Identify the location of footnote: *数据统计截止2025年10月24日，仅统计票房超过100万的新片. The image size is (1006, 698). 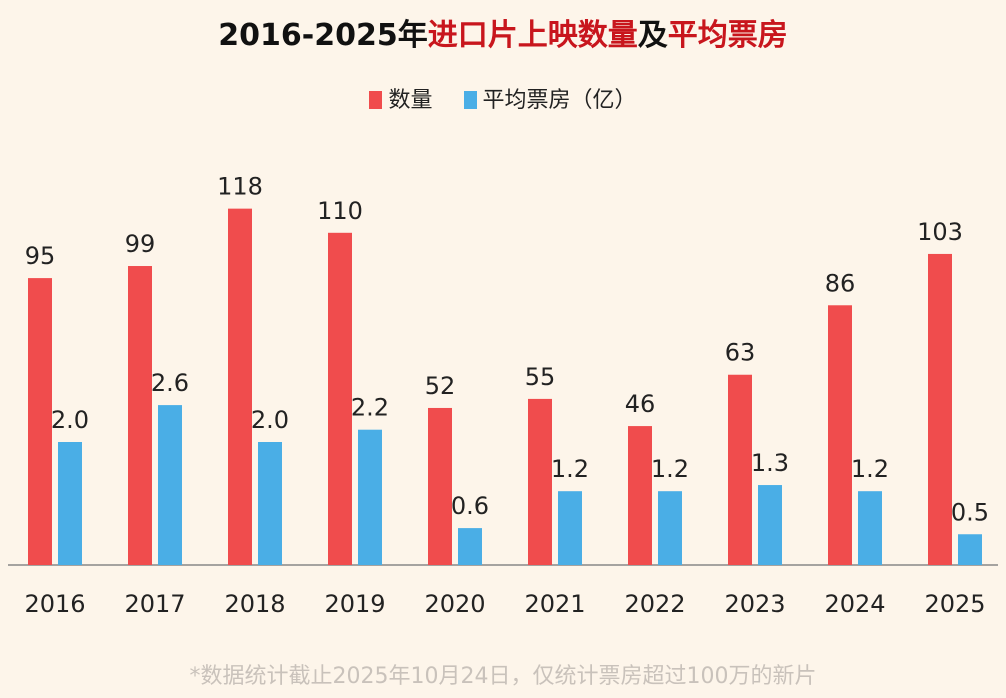
(503, 676).